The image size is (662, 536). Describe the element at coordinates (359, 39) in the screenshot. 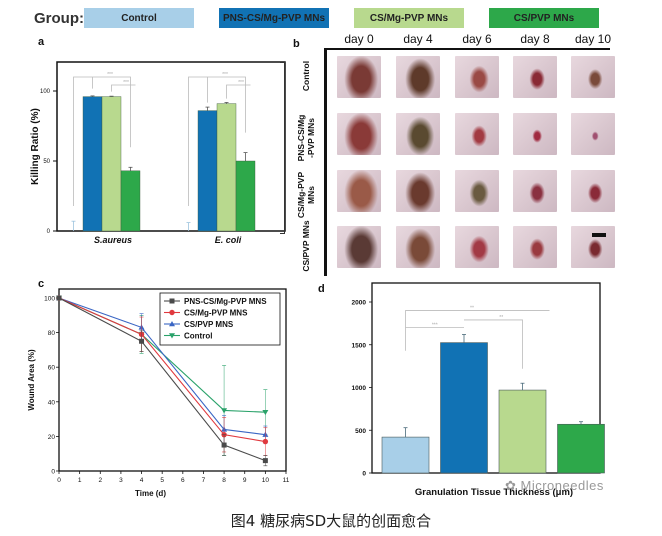

I see `day-label: day 0` at that location.